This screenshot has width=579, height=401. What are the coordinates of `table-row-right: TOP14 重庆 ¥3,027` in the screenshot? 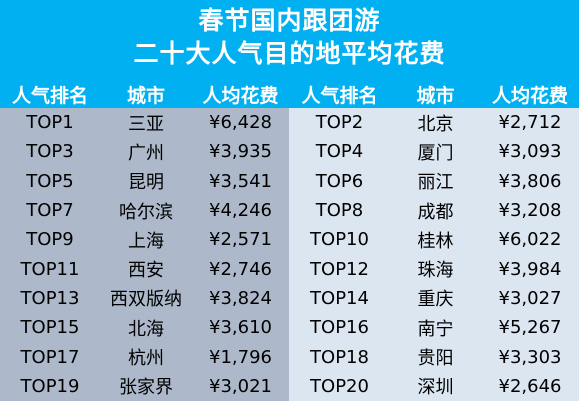 It's located at (434, 298).